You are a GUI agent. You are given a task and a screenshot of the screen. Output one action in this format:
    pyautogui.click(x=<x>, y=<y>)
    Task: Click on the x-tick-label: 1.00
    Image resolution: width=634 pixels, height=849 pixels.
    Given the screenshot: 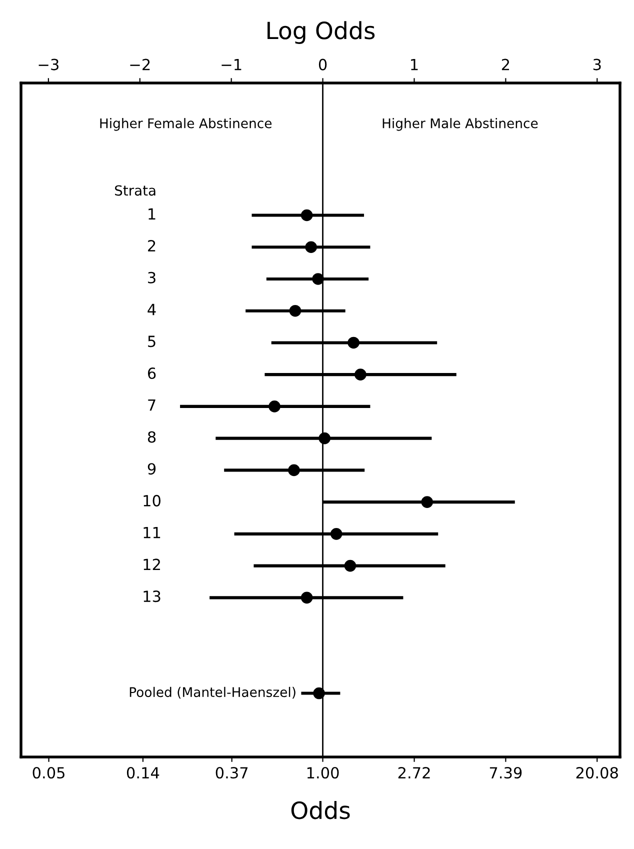 What is the action you would take?
    pyautogui.click(x=323, y=772)
    